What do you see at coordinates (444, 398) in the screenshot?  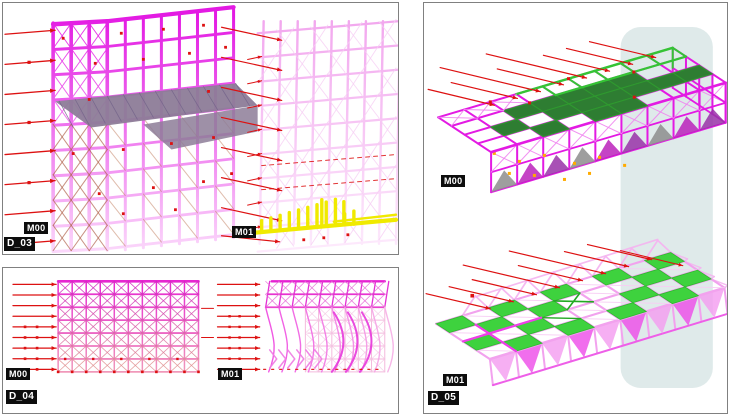 I see `panel-id-label: D_05` at bounding box center [444, 398].